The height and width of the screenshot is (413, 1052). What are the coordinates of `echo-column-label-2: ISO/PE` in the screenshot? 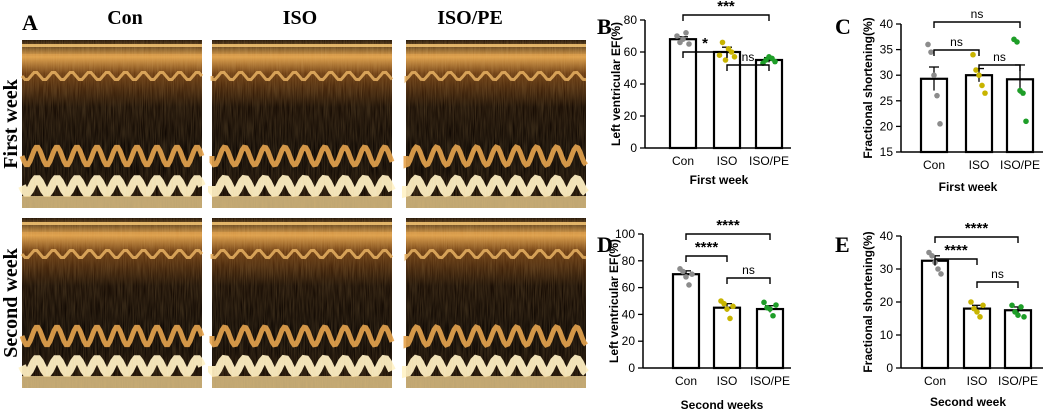 It's located at (470, 18).